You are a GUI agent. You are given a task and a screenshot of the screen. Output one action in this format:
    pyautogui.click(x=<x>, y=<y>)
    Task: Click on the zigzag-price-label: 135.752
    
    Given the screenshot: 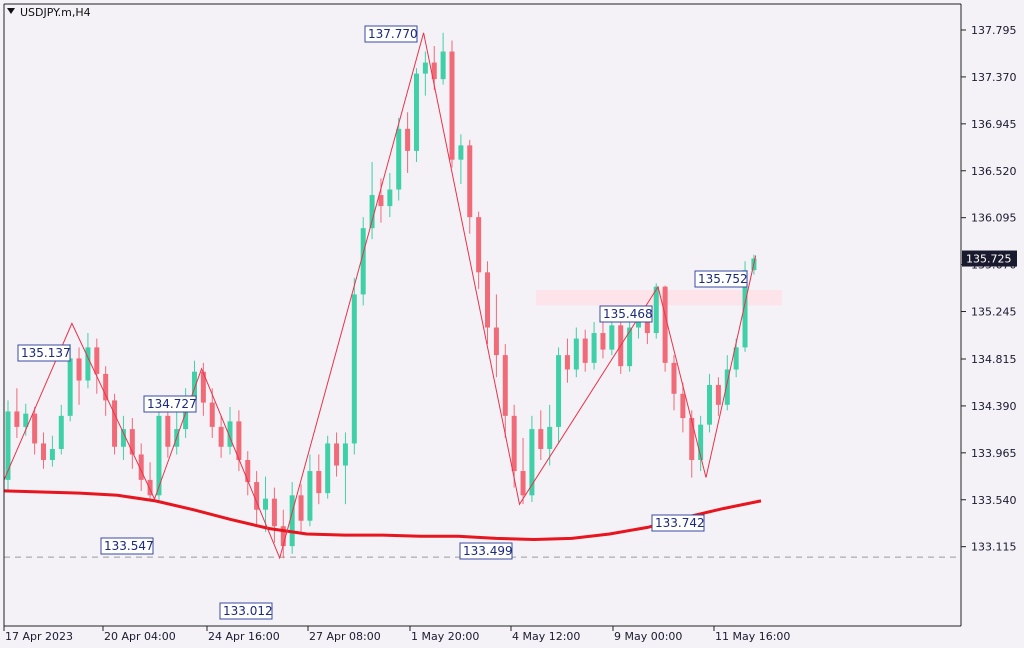 What is the action you would take?
    pyautogui.click(x=721, y=279)
    